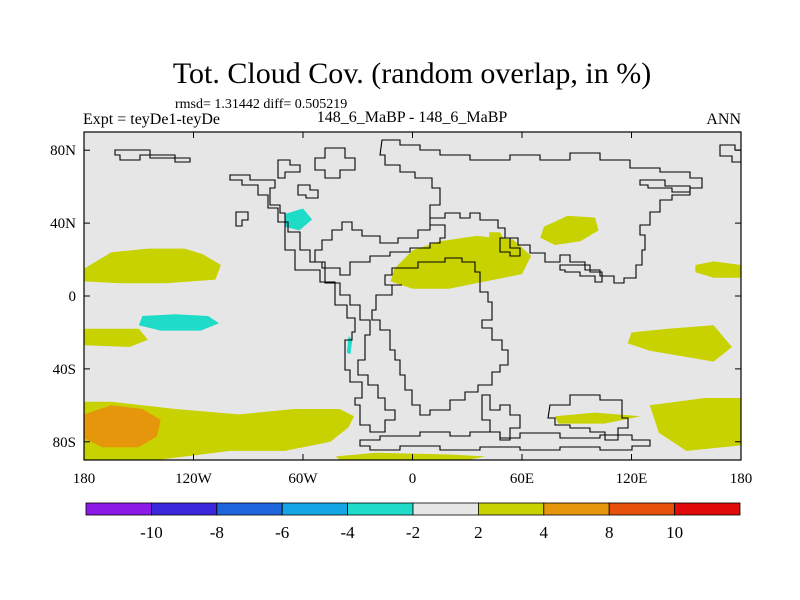 This screenshot has width=800, height=600. What do you see at coordinates (151, 119) in the screenshot?
I see `experiment-label: Expt = teyDe1-teyDe` at bounding box center [151, 119].